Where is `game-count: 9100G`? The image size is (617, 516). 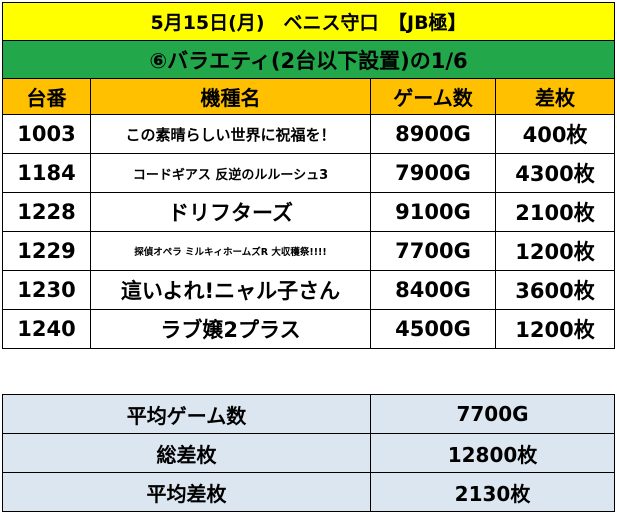 game-count: 9100G is located at coordinates (433, 212).